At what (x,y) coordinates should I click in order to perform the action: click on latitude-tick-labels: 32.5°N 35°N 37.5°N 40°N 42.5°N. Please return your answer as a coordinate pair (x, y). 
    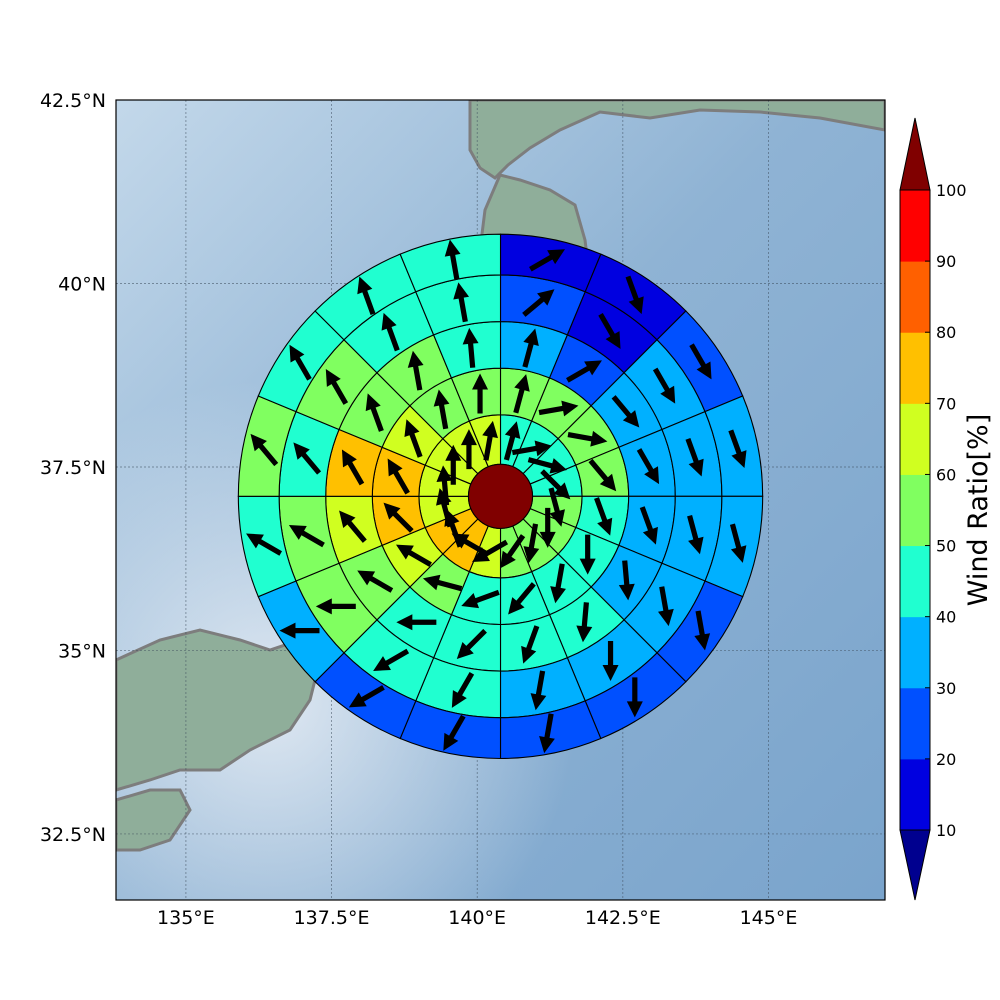
    Looking at the image, I should click on (73, 468).